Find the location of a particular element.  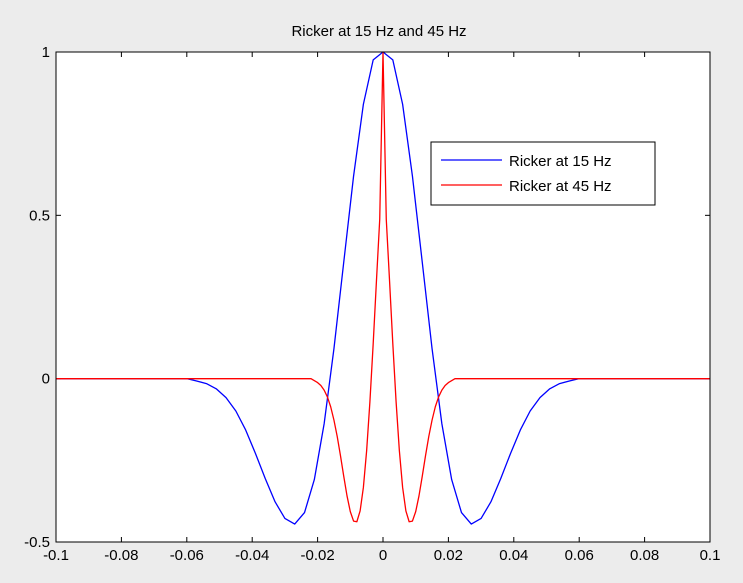

x-tick-label: -0.08 is located at coordinates (121, 555).